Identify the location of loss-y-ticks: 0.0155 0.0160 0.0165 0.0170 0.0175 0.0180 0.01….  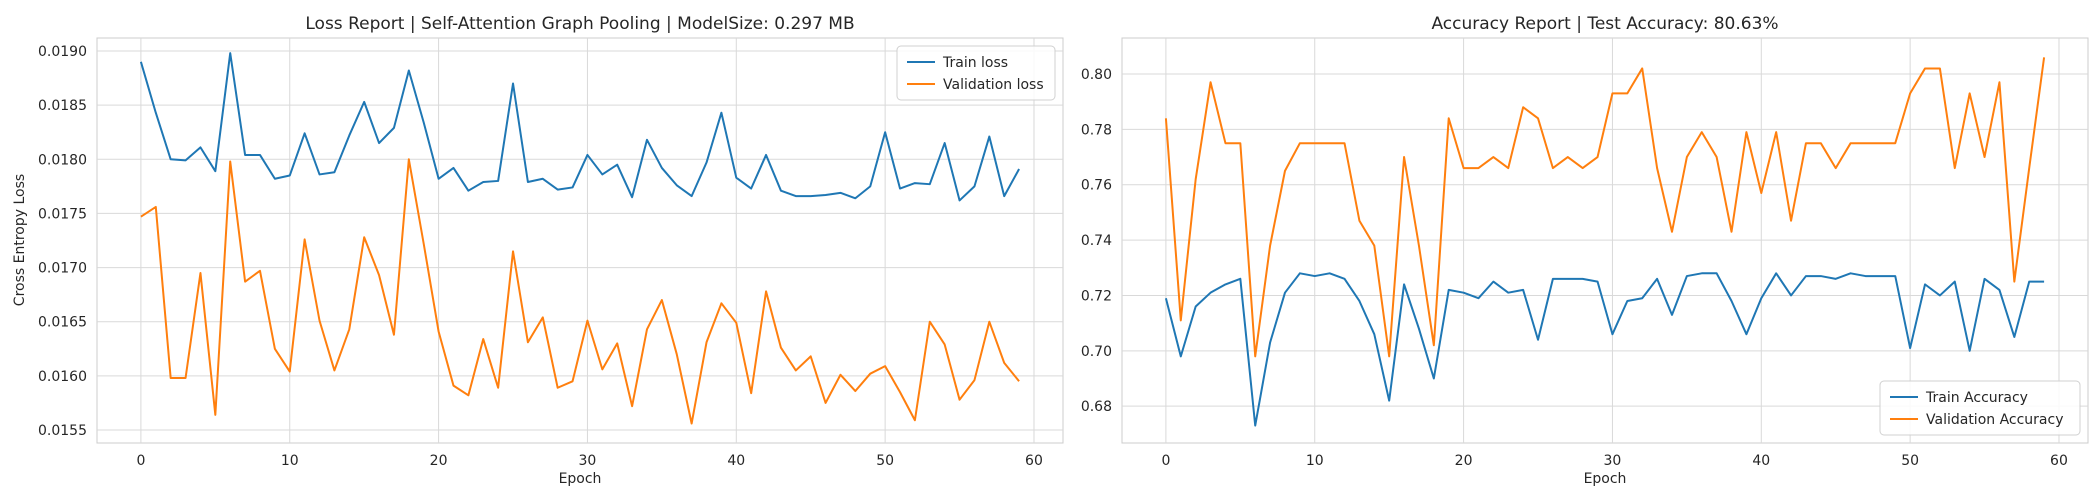
(62, 241).